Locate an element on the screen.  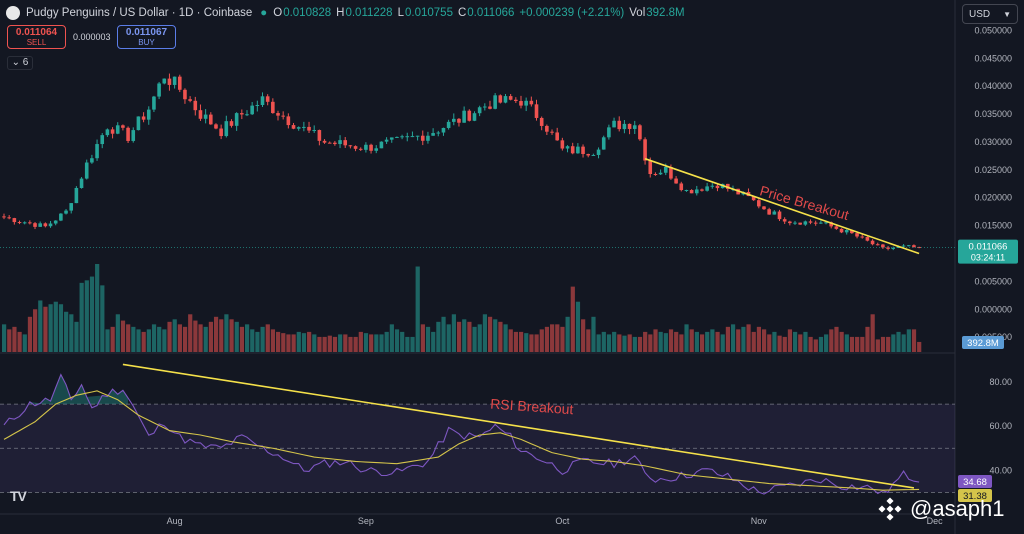
sell-button: 0.011064 SELL is located at coordinates (36, 37).